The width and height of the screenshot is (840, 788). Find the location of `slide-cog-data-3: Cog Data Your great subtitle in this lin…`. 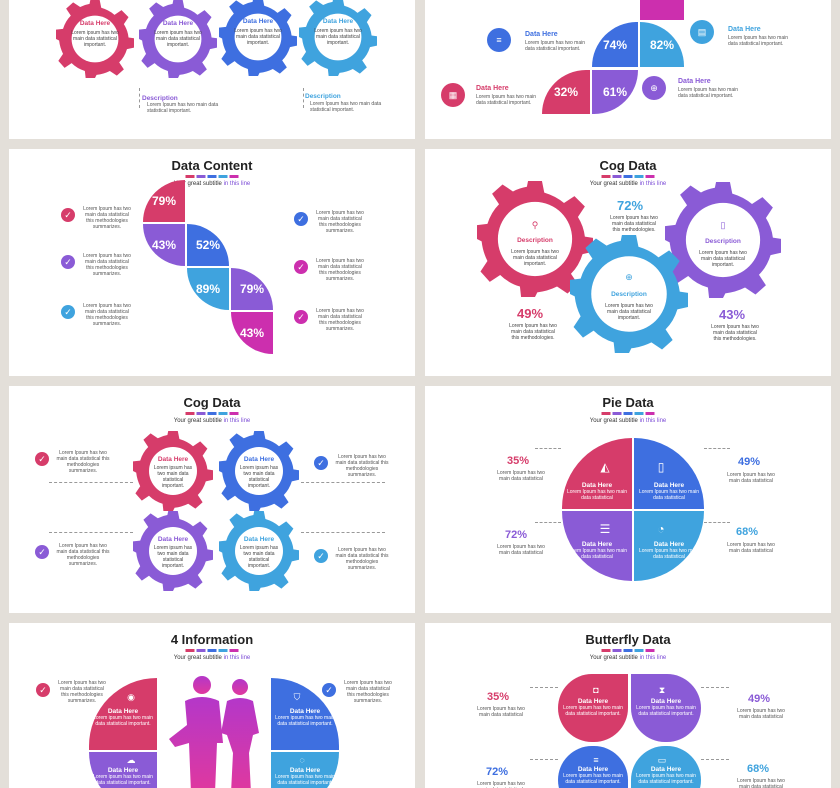

slide-cog-data-3: Cog Data Your great subtitle in this lin… is located at coordinates (628, 262).